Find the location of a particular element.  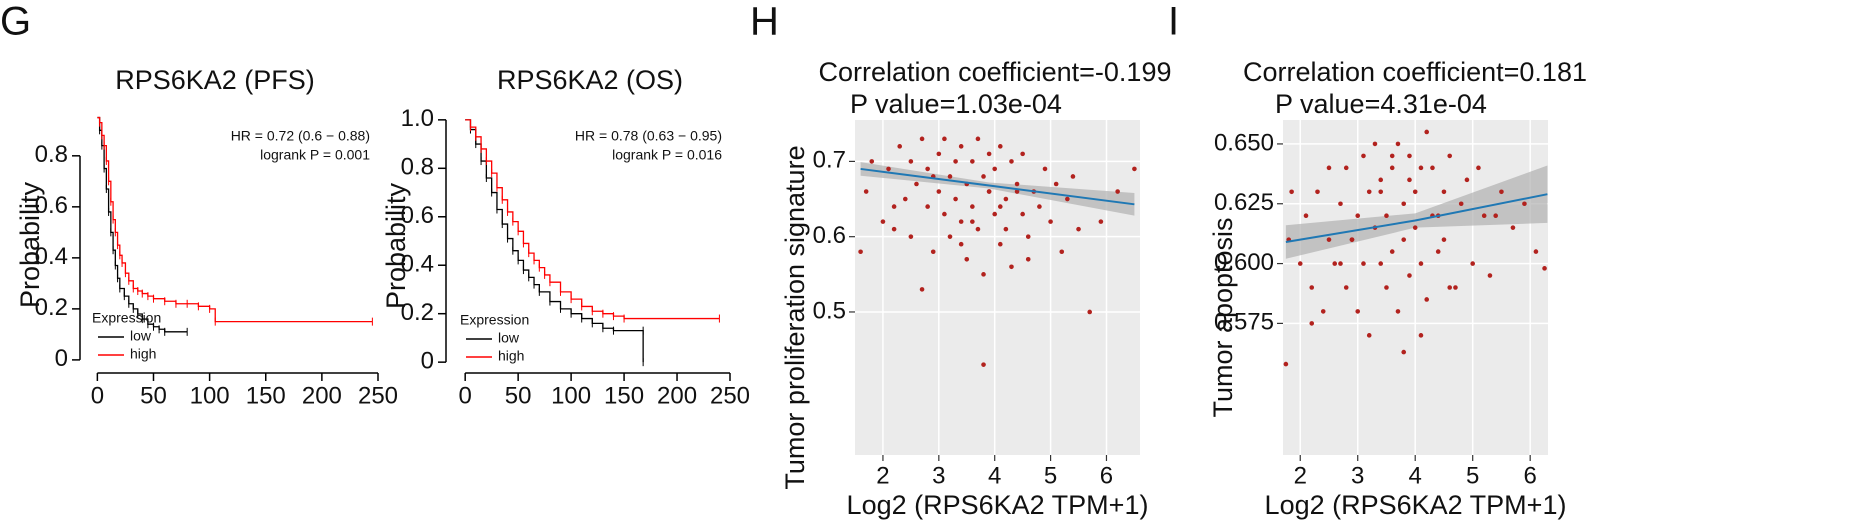

legend-title: Expression is located at coordinates (126, 318).